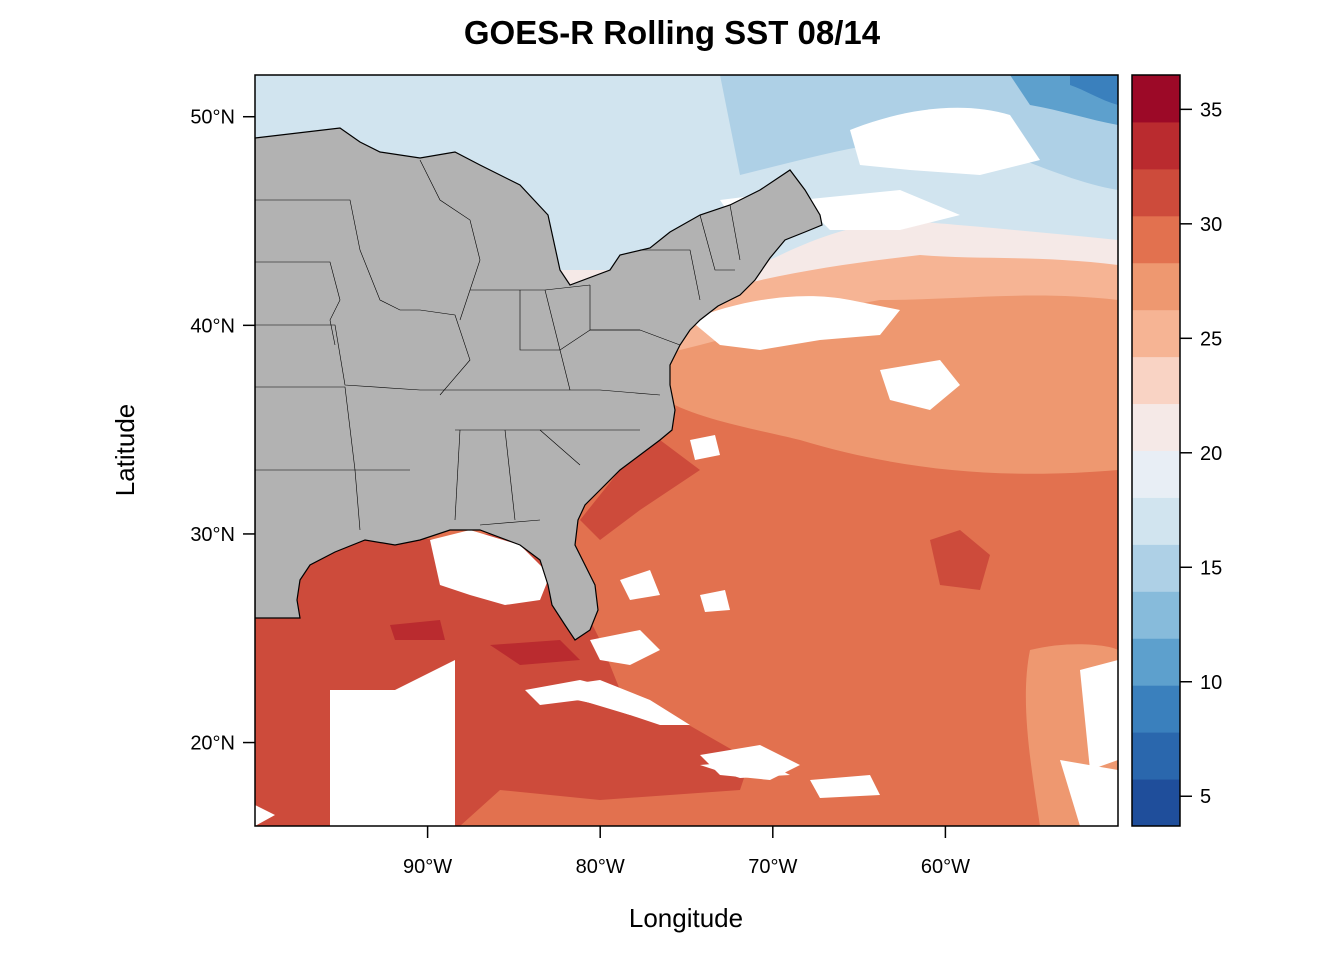 The height and width of the screenshot is (960, 1344). Describe the element at coordinates (610, 702) in the screenshot. I see `land-cuba` at that location.